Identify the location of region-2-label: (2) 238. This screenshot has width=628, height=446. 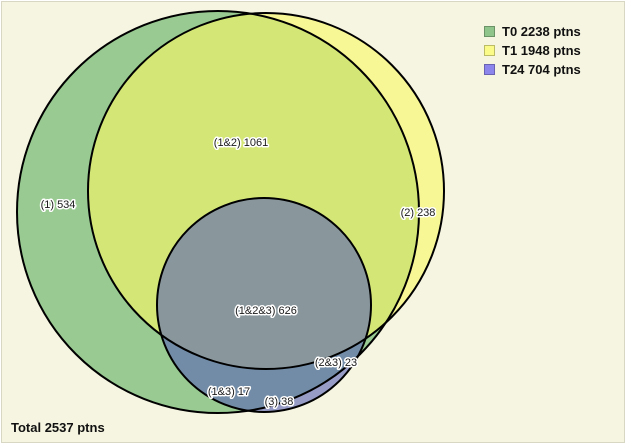
(418, 213).